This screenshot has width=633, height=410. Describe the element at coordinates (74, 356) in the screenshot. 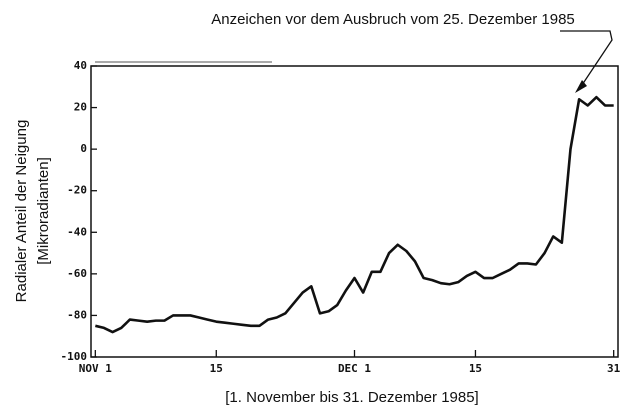

I see `y-tick-label: -100` at that location.